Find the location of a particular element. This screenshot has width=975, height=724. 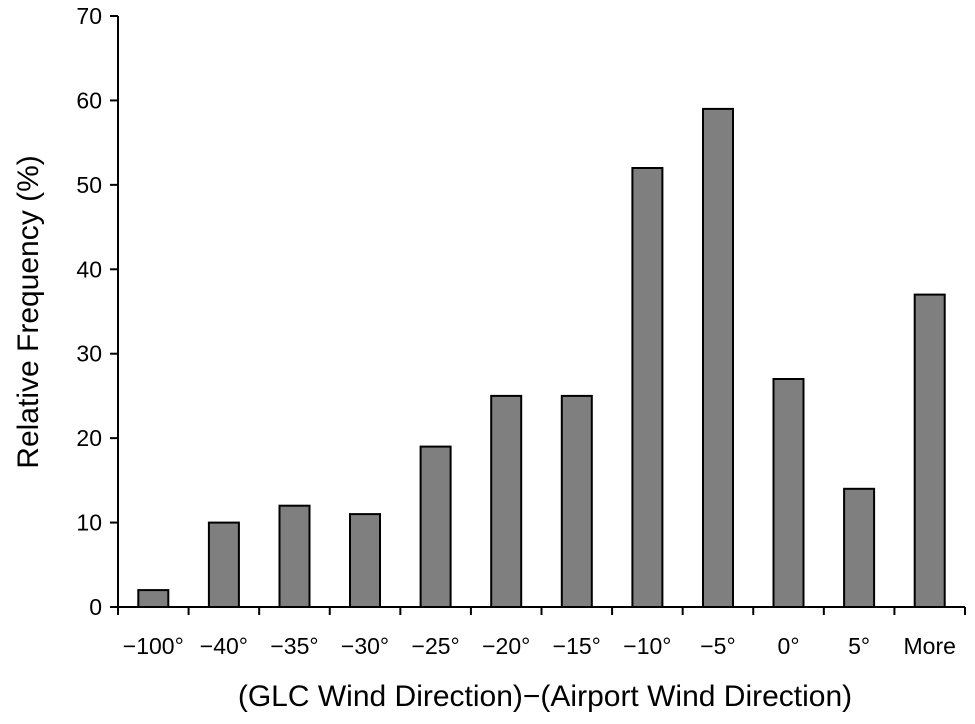

y-axis-title: Relative Frequency (%) is located at coordinates (28, 311).